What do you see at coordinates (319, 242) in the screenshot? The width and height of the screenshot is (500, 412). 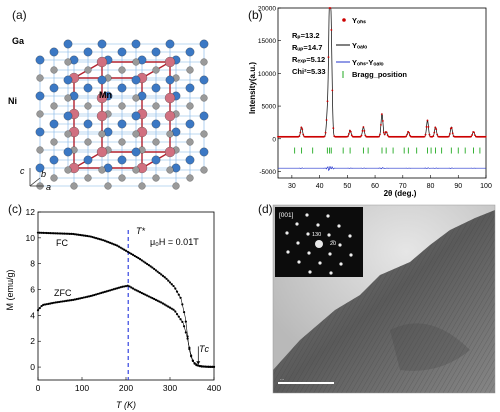 I see `saed-inset: [001] 130 2̅0` at bounding box center [319, 242].